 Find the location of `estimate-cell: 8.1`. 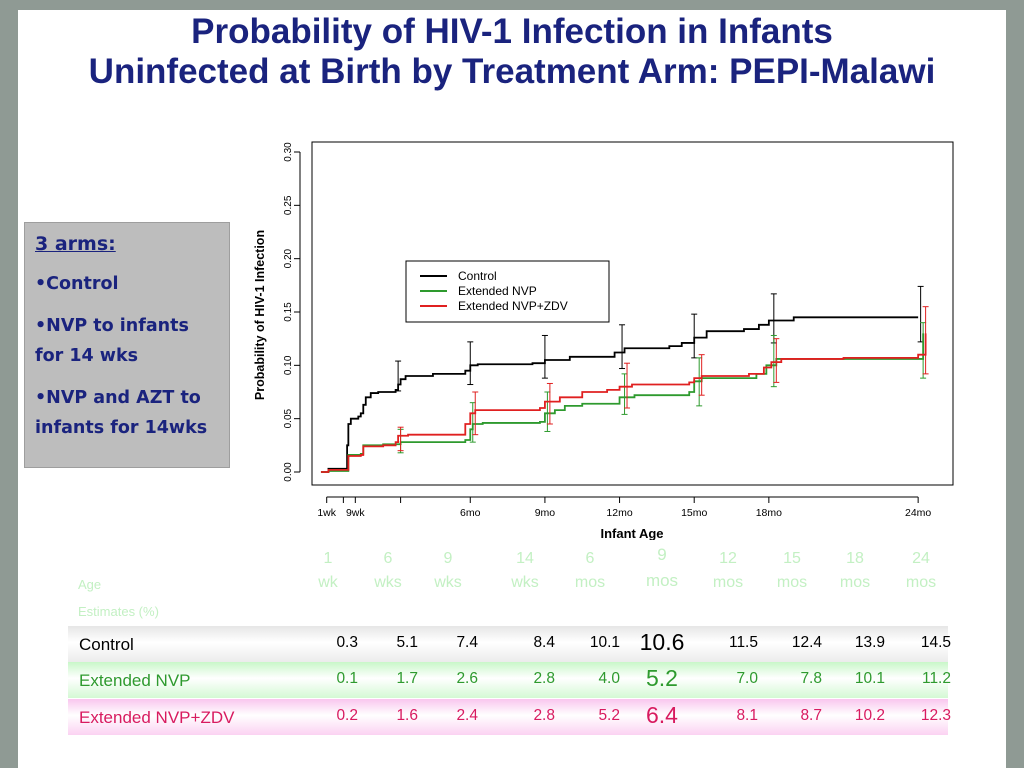

estimate-cell: 8.1 is located at coordinates (747, 715).